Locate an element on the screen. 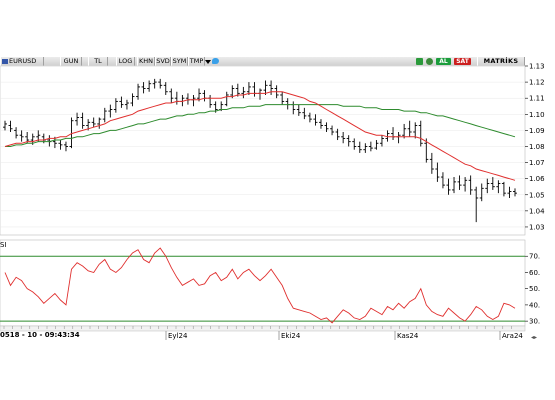  twitter-bird-icon is located at coordinates (215, 61).